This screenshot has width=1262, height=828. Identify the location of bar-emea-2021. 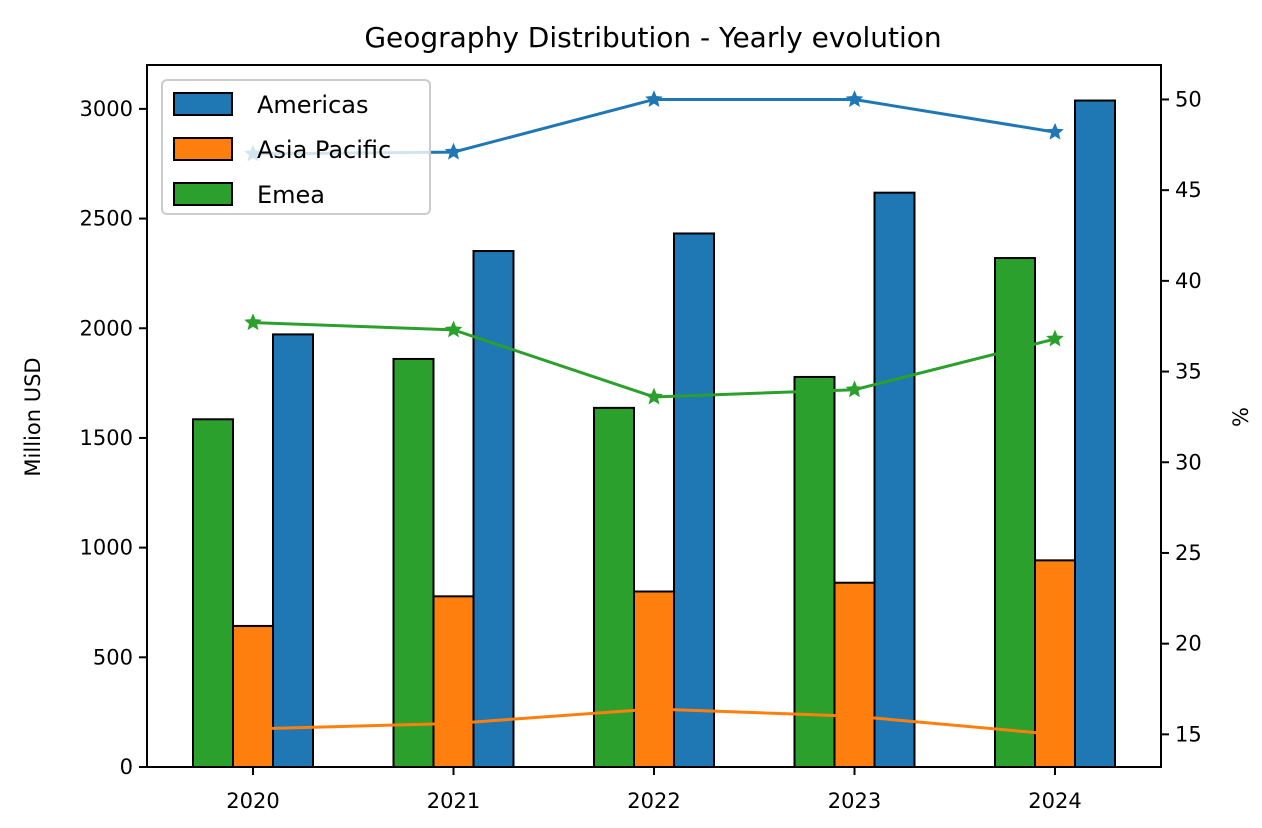
(413, 562).